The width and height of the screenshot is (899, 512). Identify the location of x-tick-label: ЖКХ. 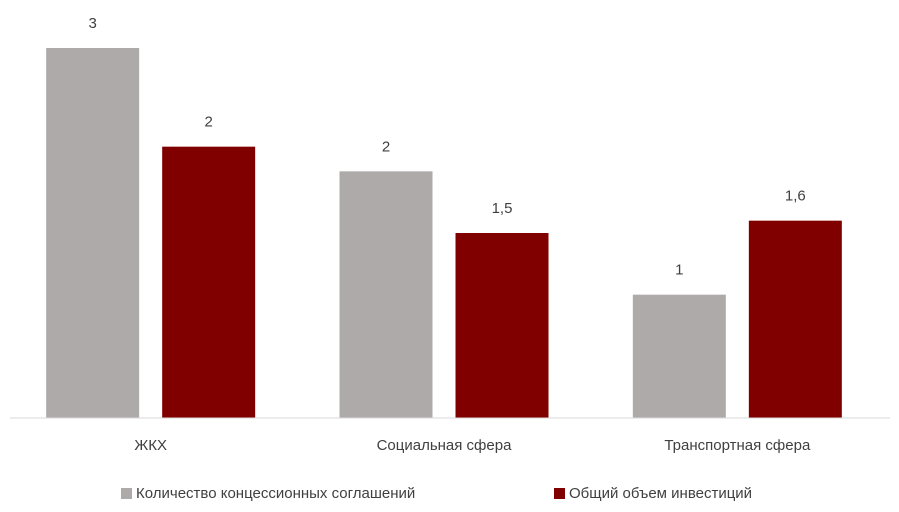
(150, 445).